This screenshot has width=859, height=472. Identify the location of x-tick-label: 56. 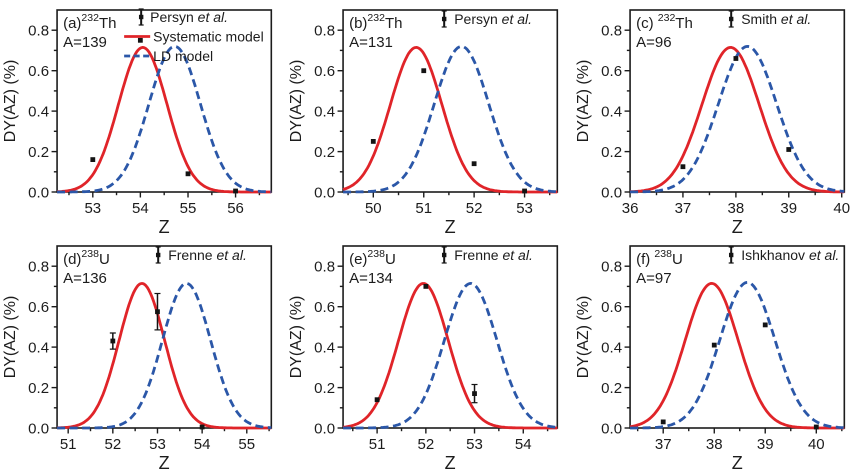
(235, 208).